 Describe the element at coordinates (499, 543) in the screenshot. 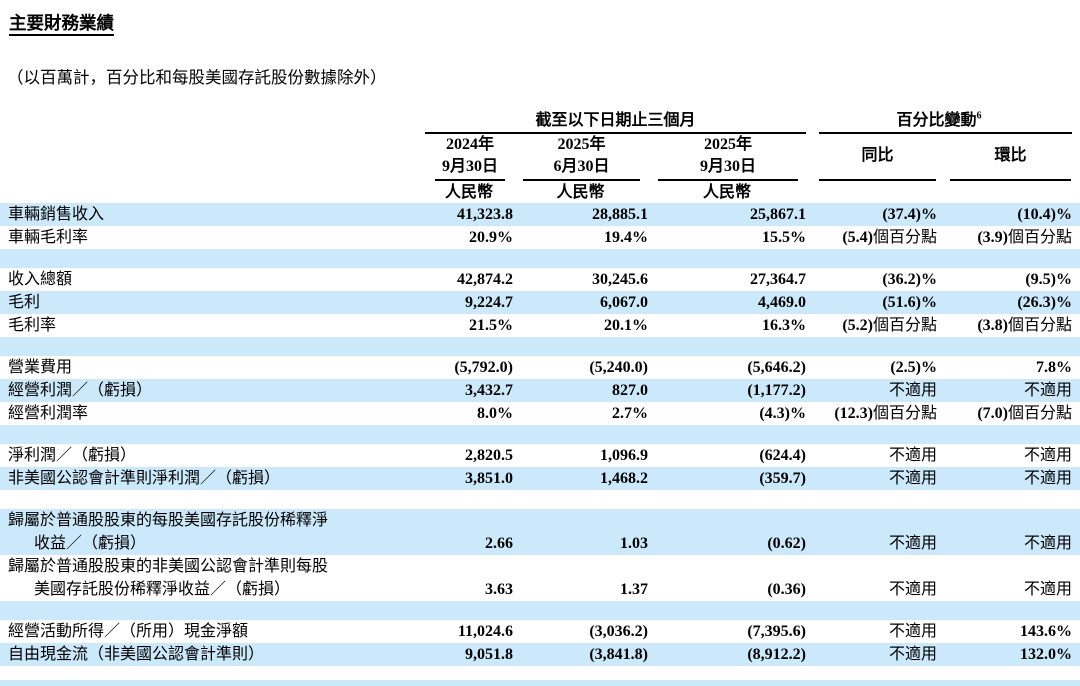

I see `row-value-c1: 2.66` at that location.